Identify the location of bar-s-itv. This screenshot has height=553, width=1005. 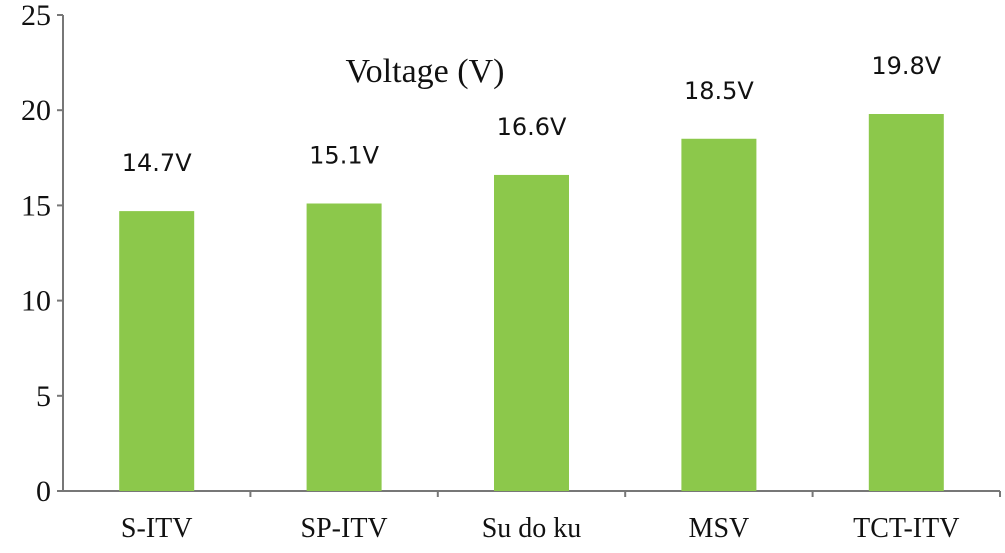
(157, 351).